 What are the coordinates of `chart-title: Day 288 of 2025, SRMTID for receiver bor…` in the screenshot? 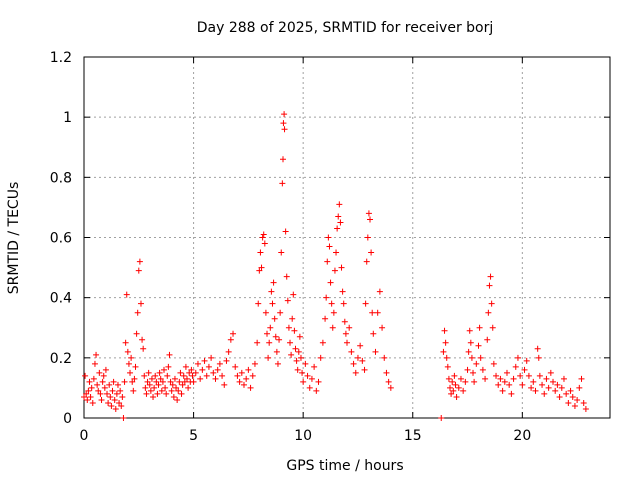 It's located at (345, 28).